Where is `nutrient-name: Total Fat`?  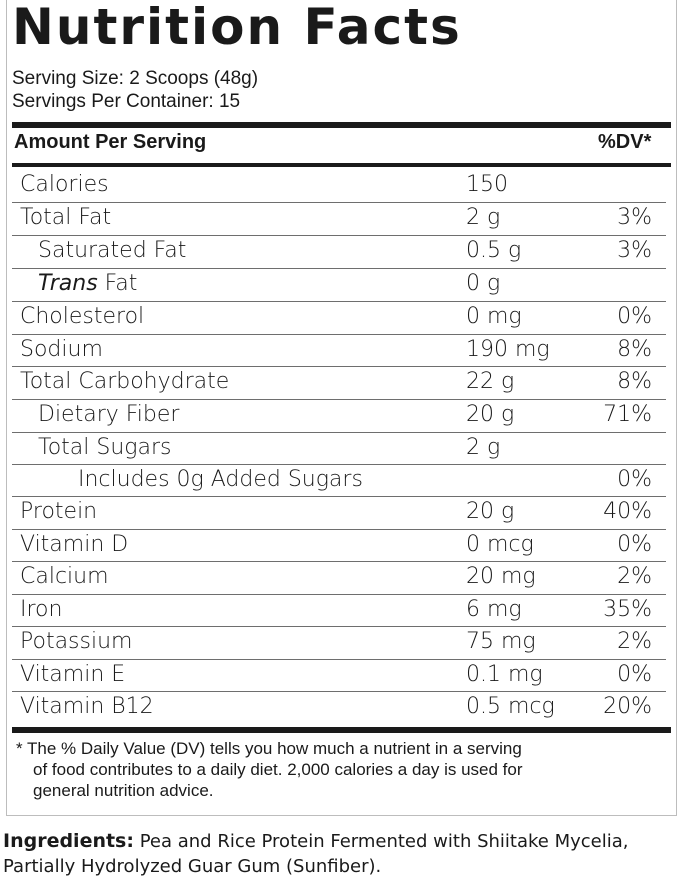
nutrient-name: Total Fat is located at coordinates (66, 217).